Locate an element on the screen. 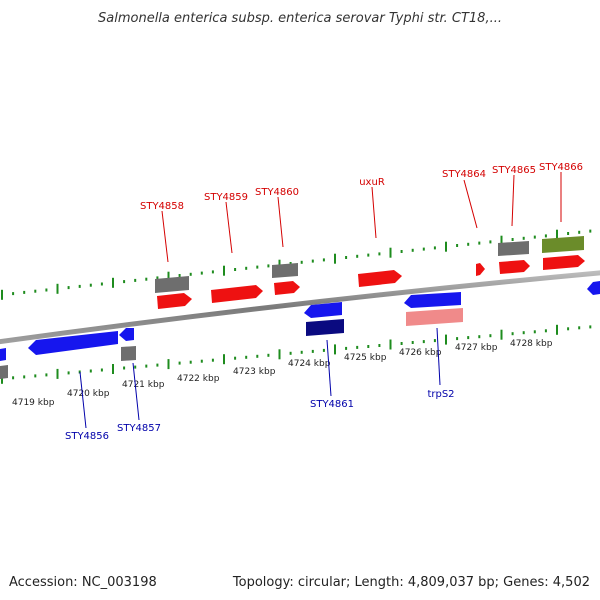 The height and width of the screenshot is (600, 600). gene-label-uxur: uxuR is located at coordinates (372, 182).